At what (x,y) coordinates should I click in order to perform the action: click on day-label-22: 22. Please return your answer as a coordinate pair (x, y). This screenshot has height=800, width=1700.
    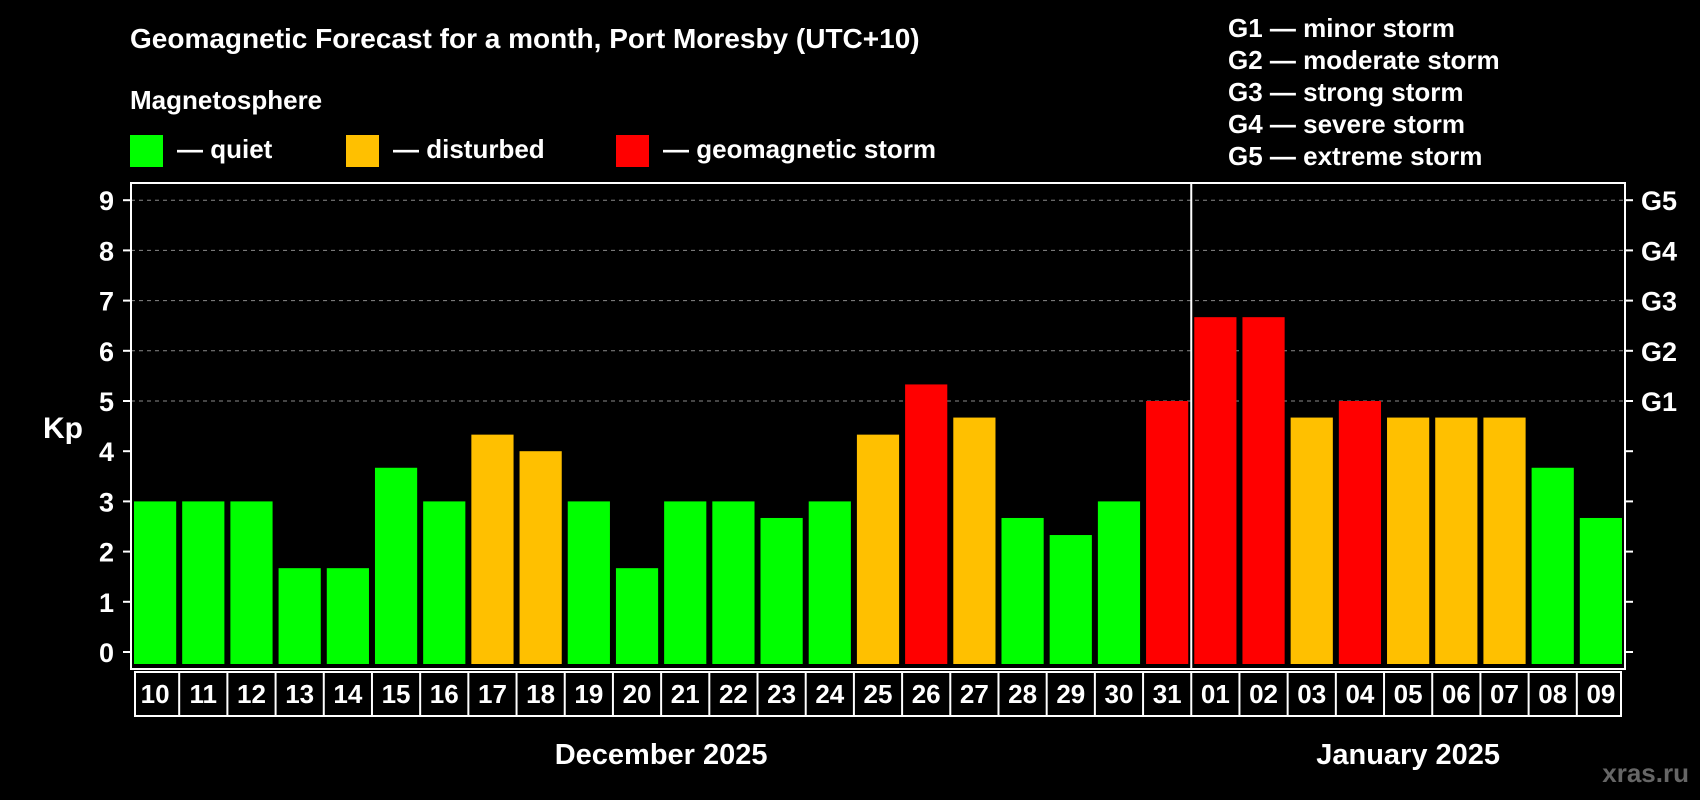
    Looking at the image, I should click on (733, 694).